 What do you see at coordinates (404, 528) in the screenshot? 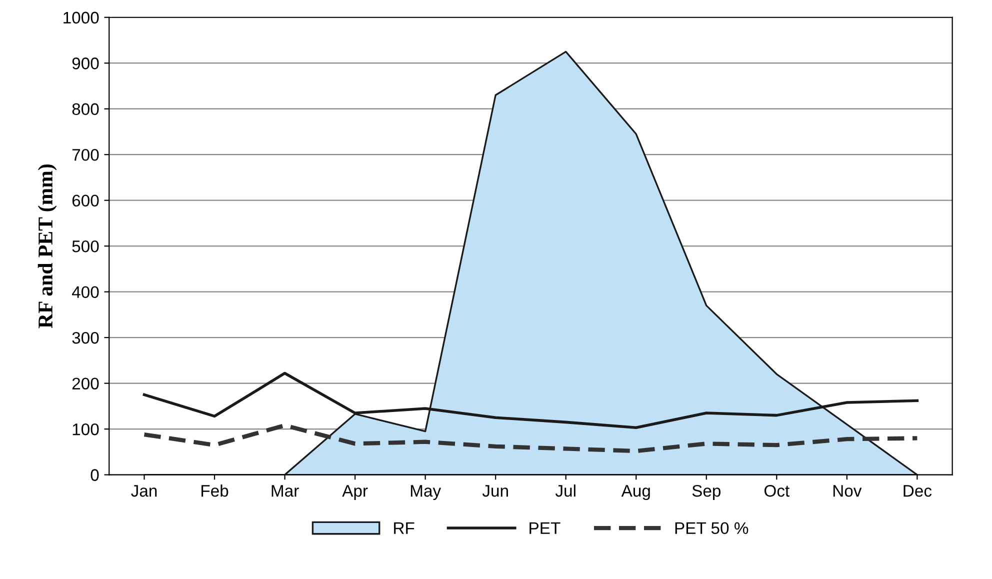
I see `legend-label: RF` at bounding box center [404, 528].